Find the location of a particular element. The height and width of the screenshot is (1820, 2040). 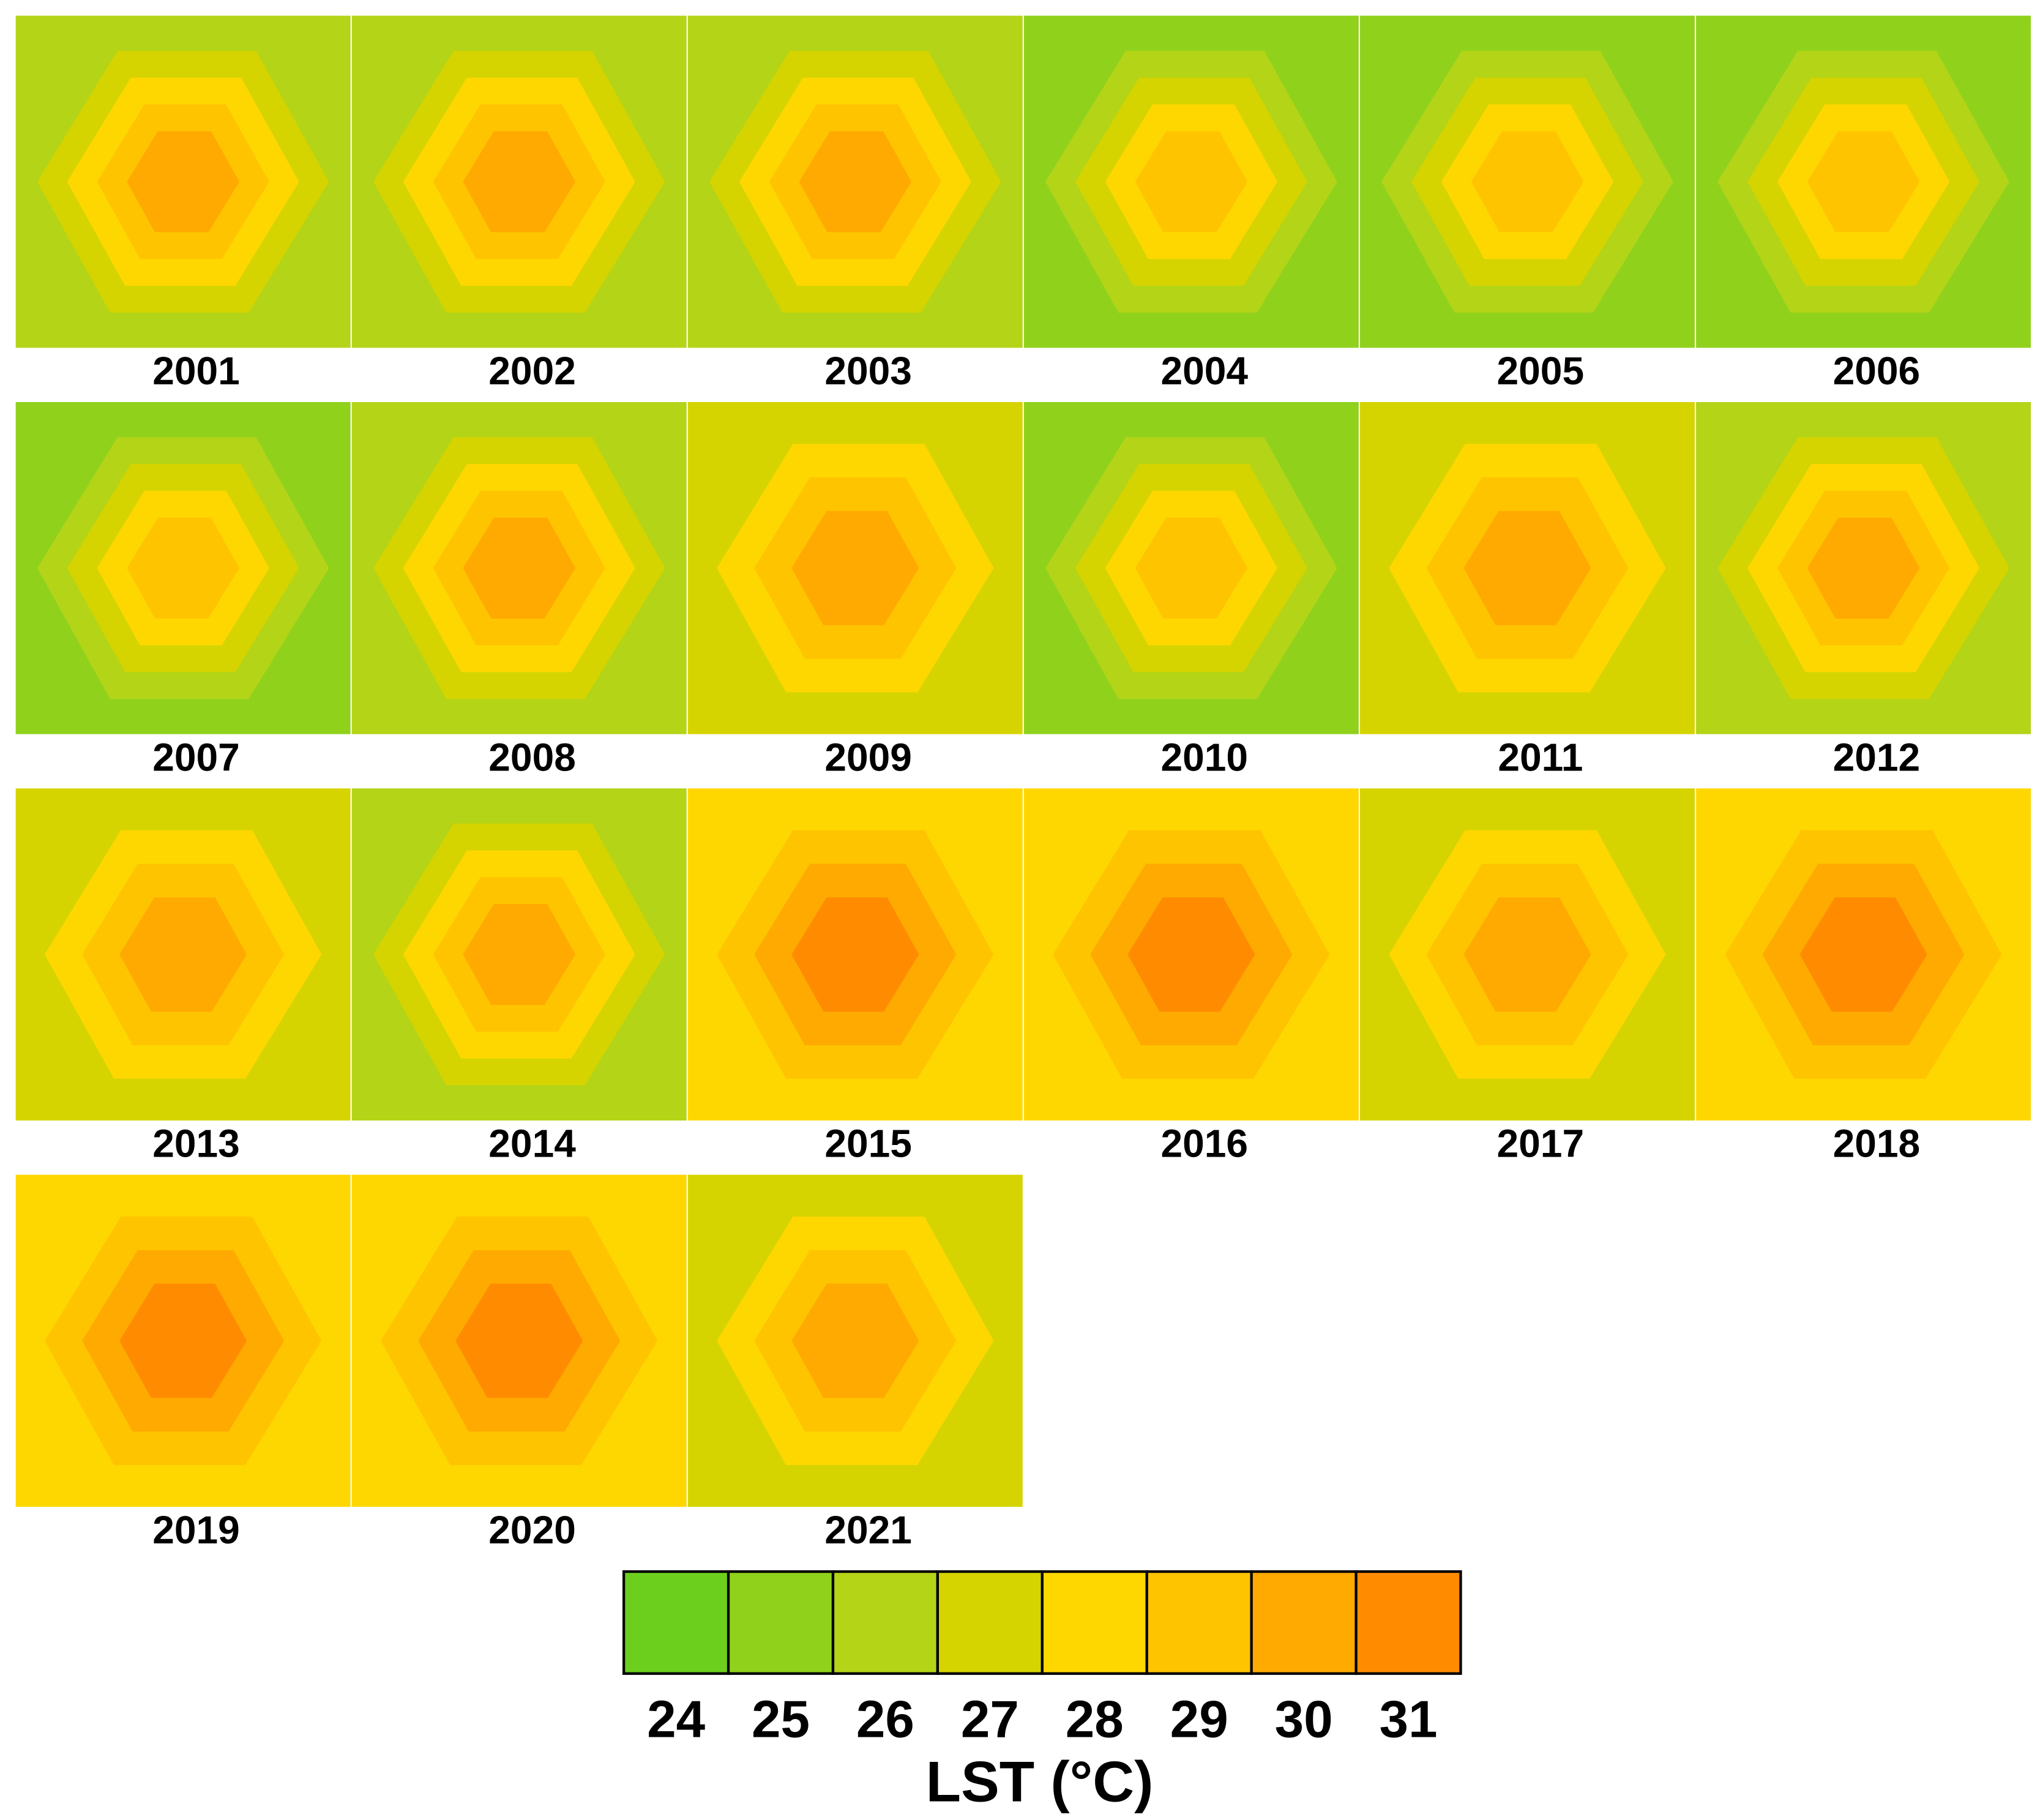

year-label: 2006 is located at coordinates (1877, 371).